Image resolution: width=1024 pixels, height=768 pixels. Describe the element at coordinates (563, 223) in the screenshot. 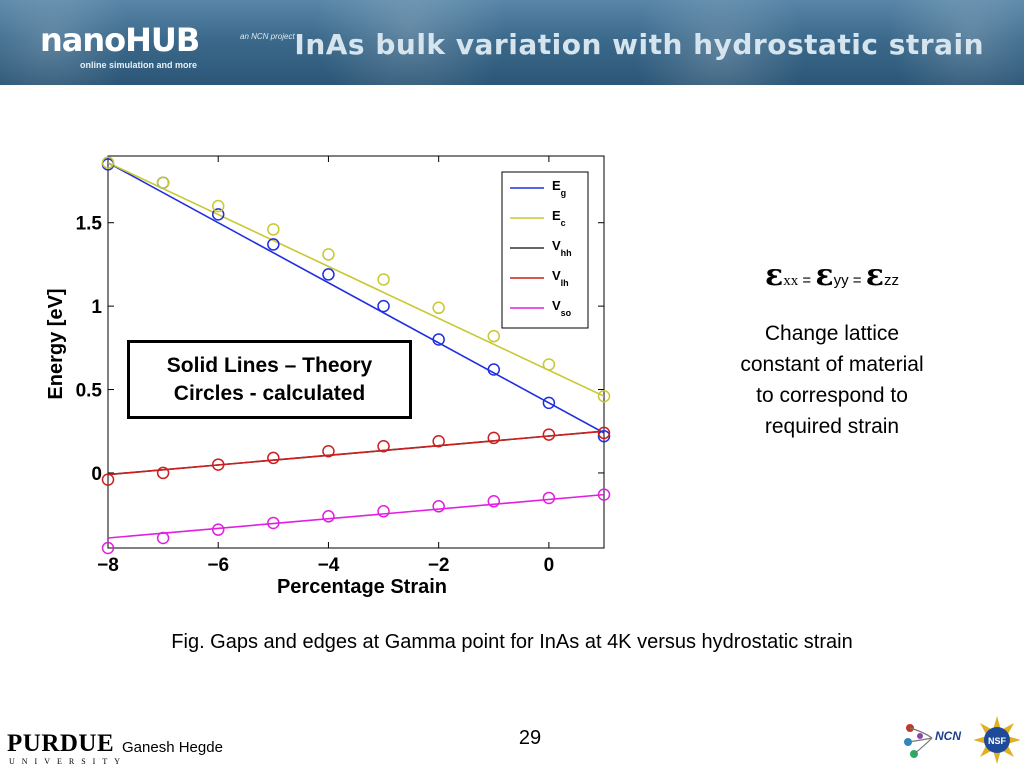

I see `legend-subscript: c` at that location.